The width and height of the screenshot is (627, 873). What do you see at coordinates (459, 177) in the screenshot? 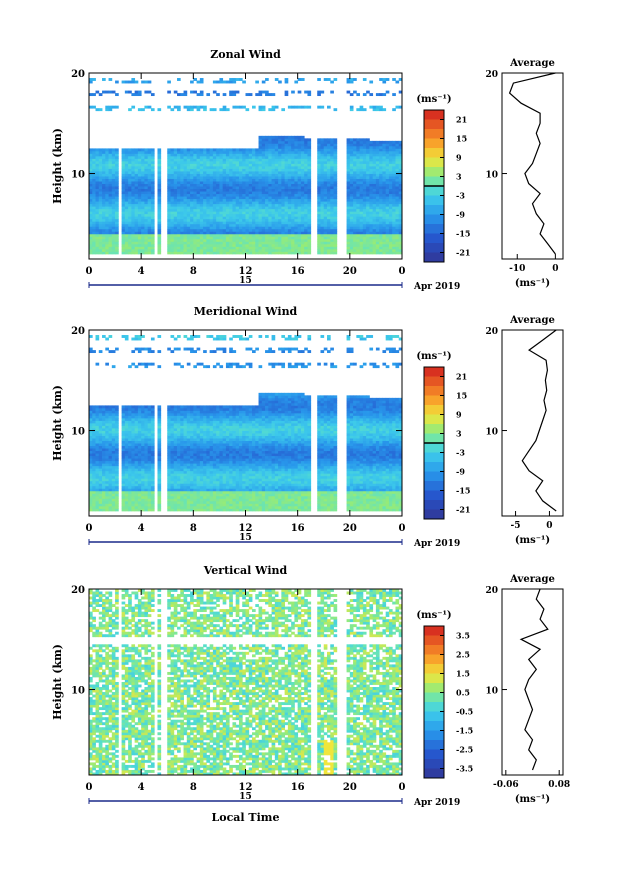
I see `colorbar-tick-label: 3` at bounding box center [459, 177].